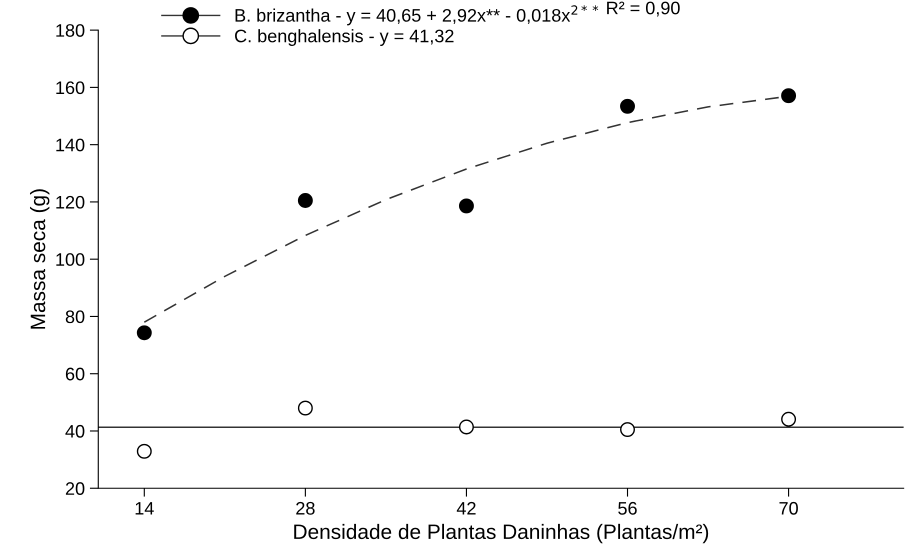 This screenshot has height=558, width=910. I want to click on y-tick-label: 180, so click(70, 30).